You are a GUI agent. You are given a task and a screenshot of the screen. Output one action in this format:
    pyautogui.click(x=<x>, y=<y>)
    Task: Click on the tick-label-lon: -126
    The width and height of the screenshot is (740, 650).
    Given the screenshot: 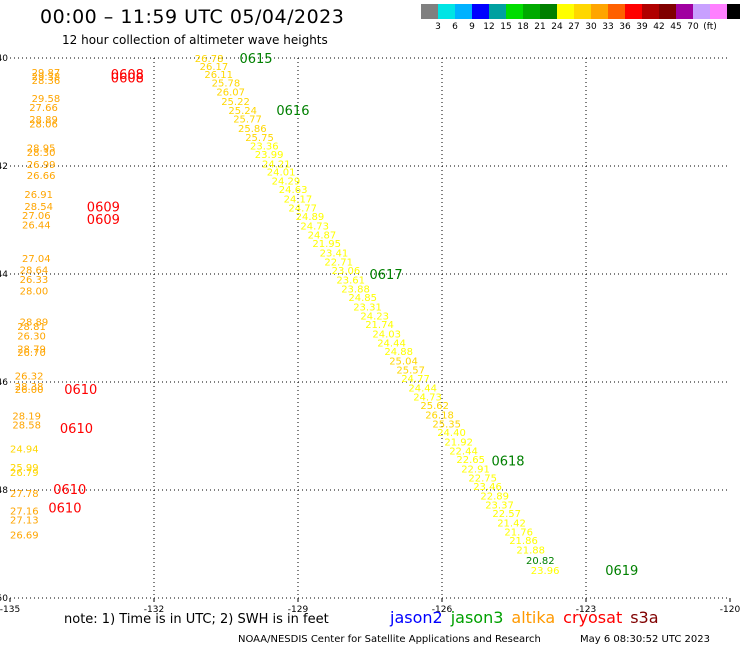 What is the action you would take?
    pyautogui.click(x=442, y=610)
    